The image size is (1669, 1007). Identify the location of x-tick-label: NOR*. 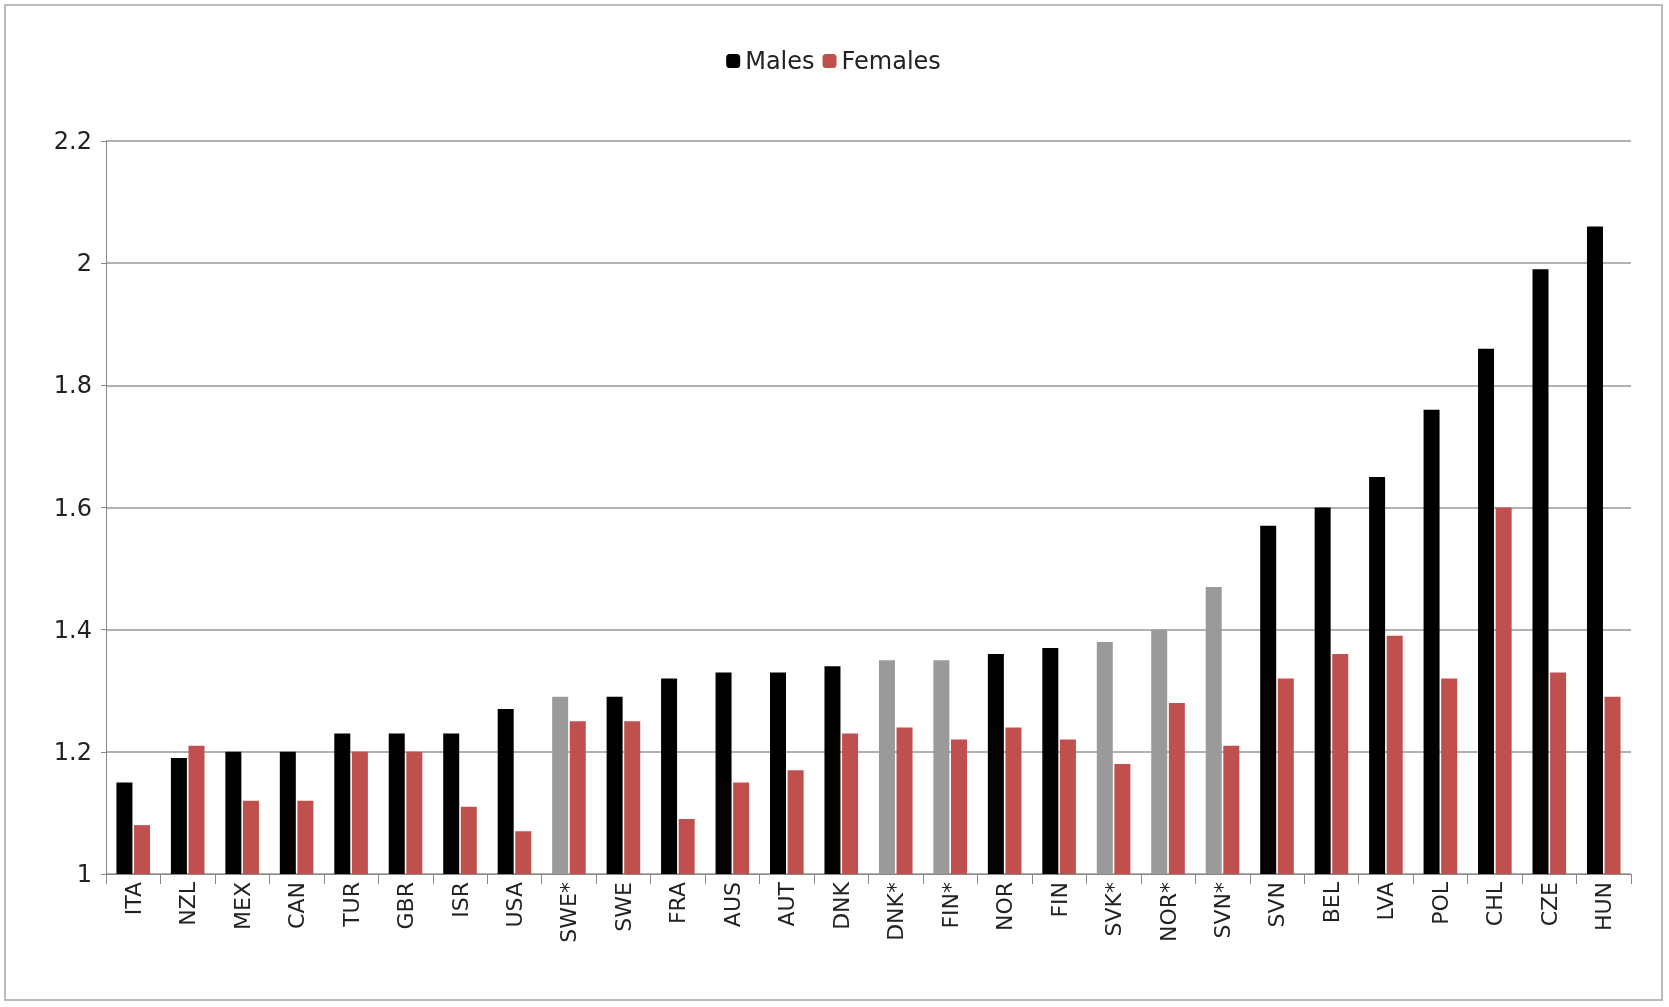
(1168, 912).